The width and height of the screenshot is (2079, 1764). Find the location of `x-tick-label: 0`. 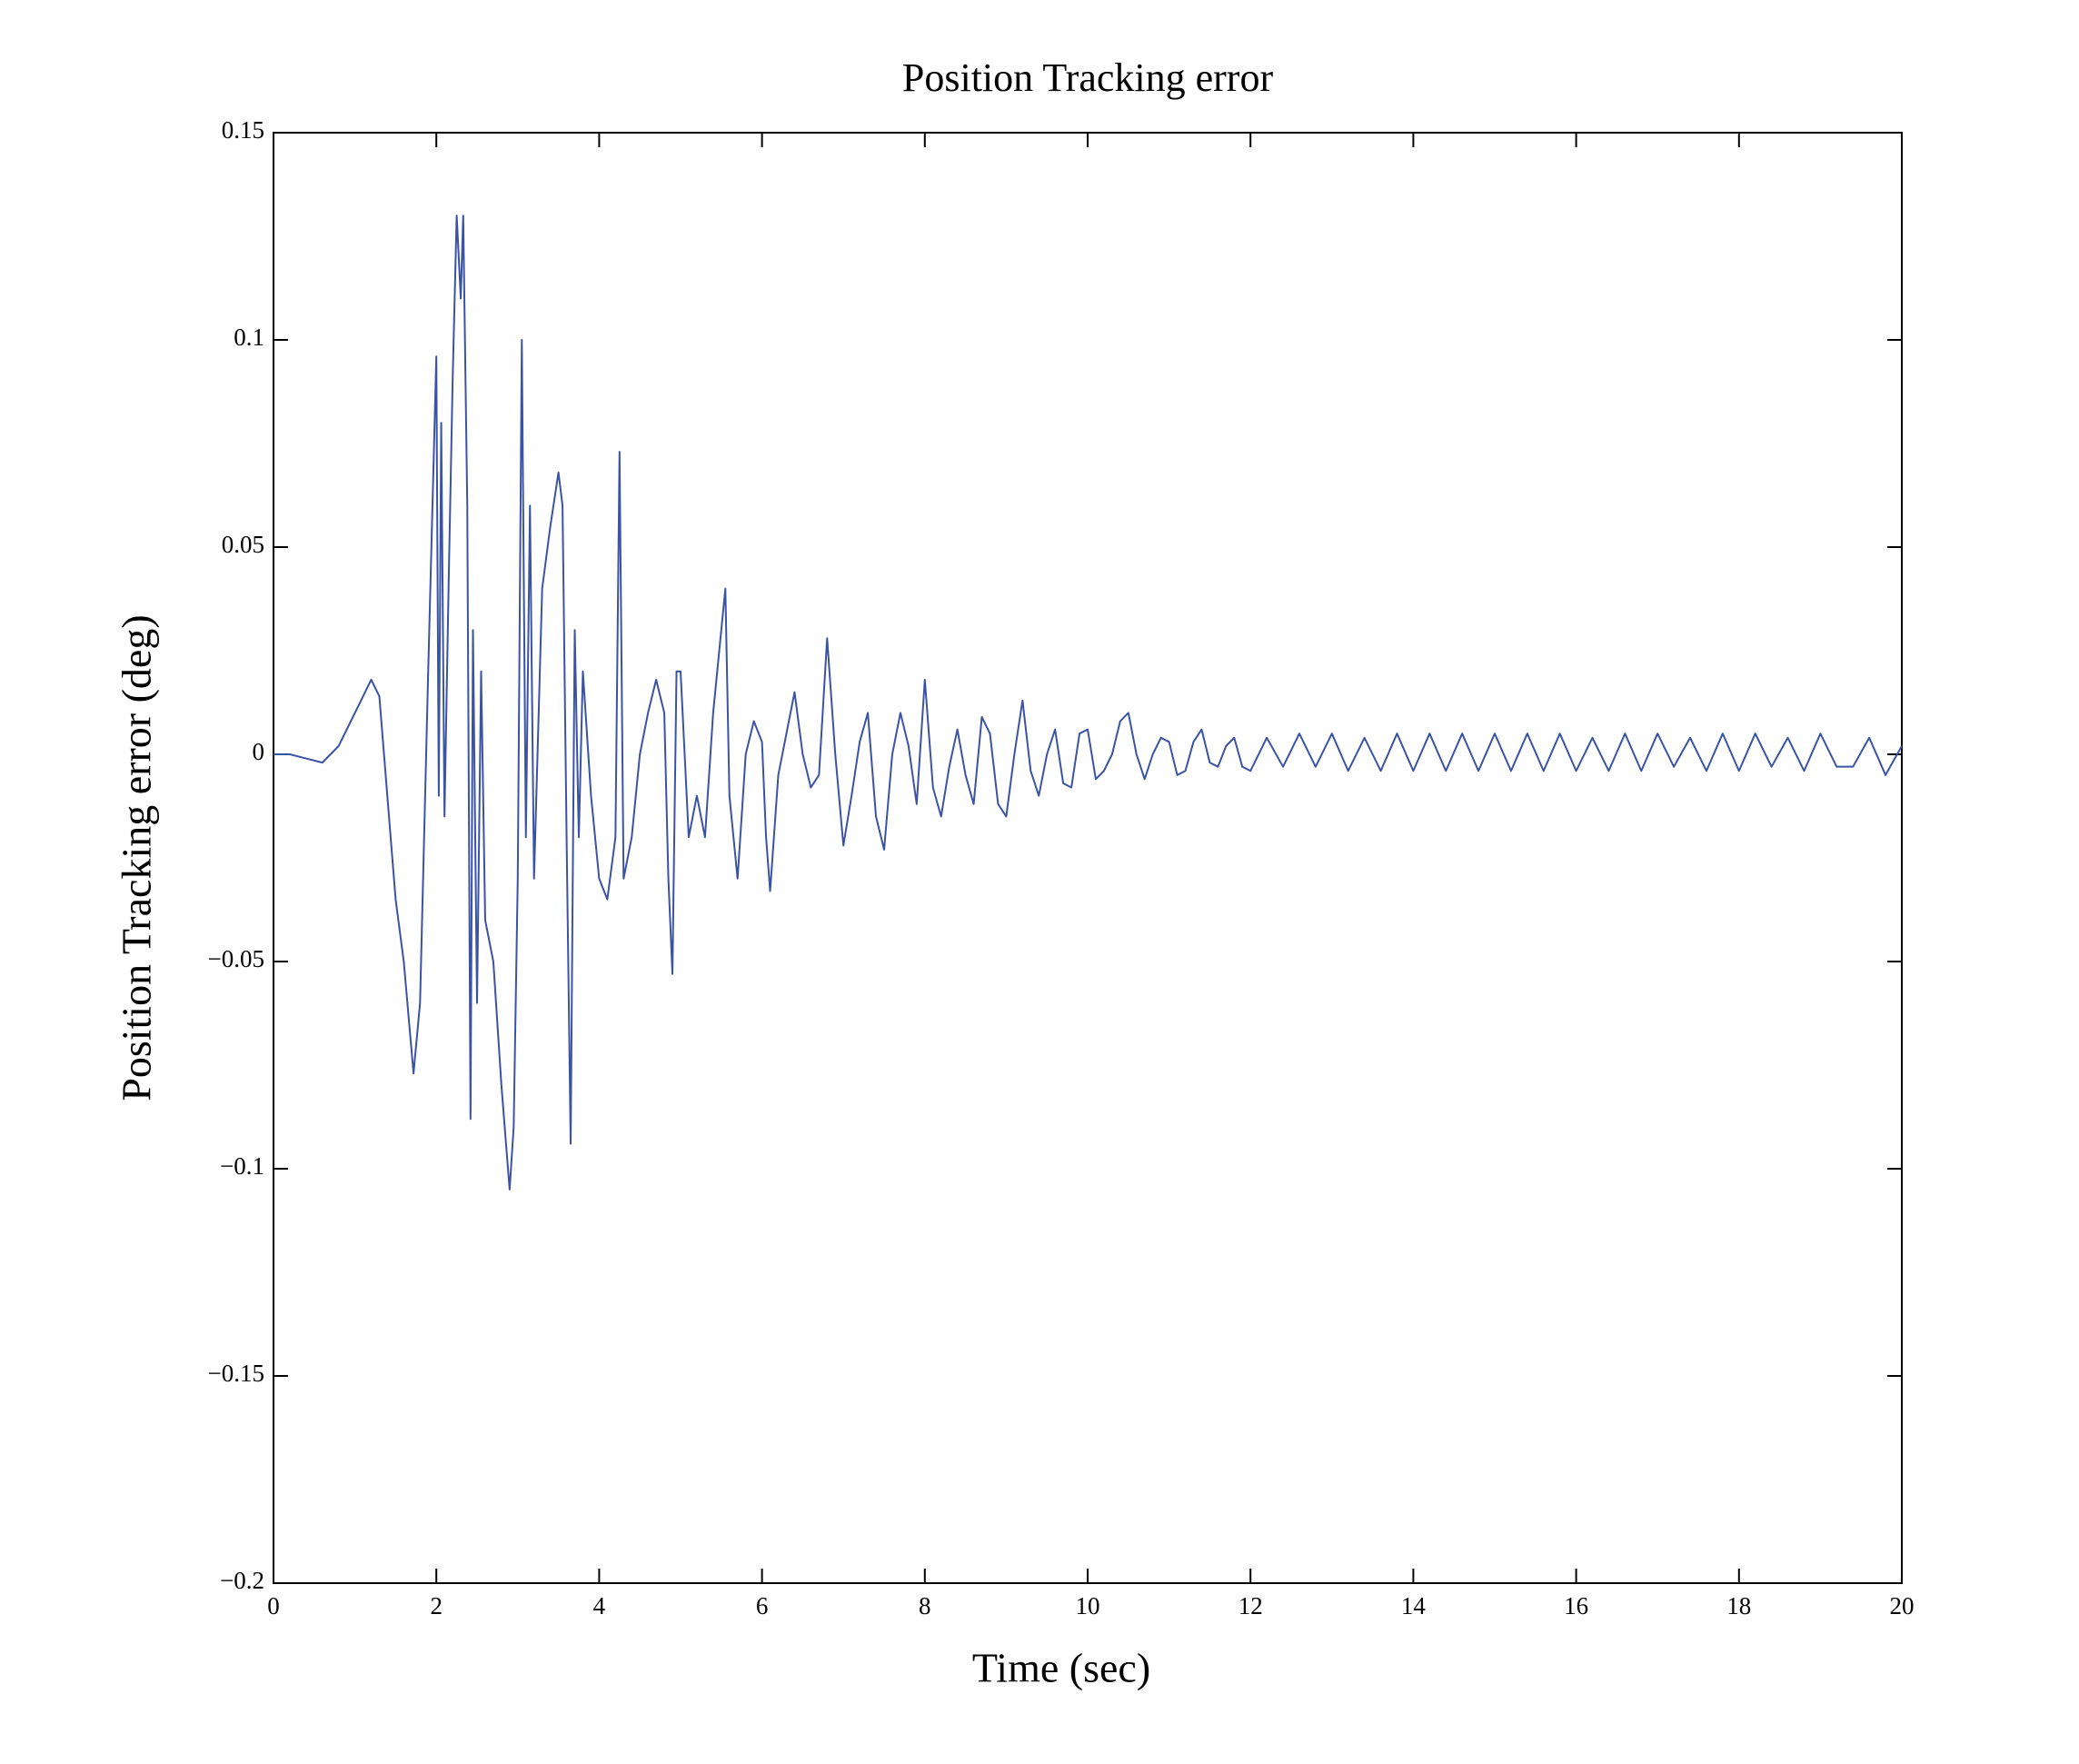

x-tick-label: 0 is located at coordinates (273, 1606).